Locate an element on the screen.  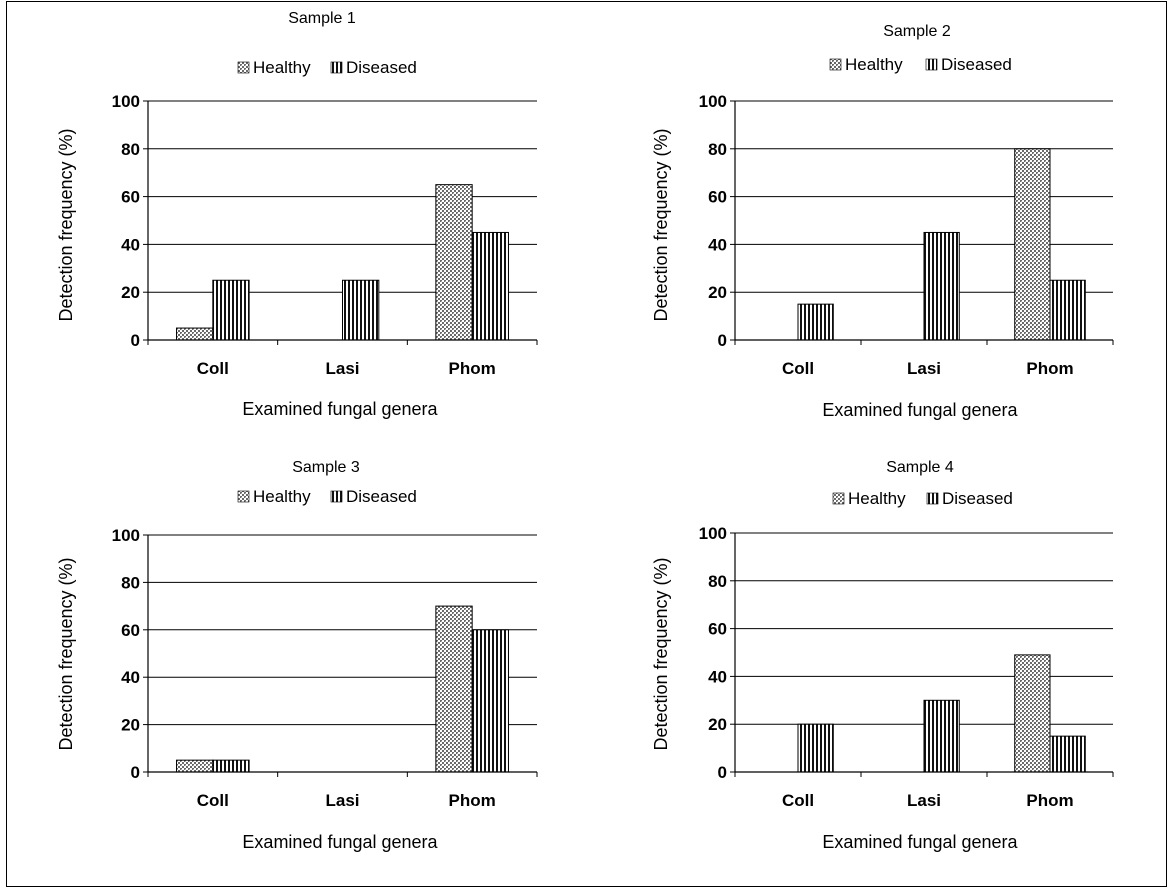
chart-title: Sample 2 is located at coordinates (917, 31).